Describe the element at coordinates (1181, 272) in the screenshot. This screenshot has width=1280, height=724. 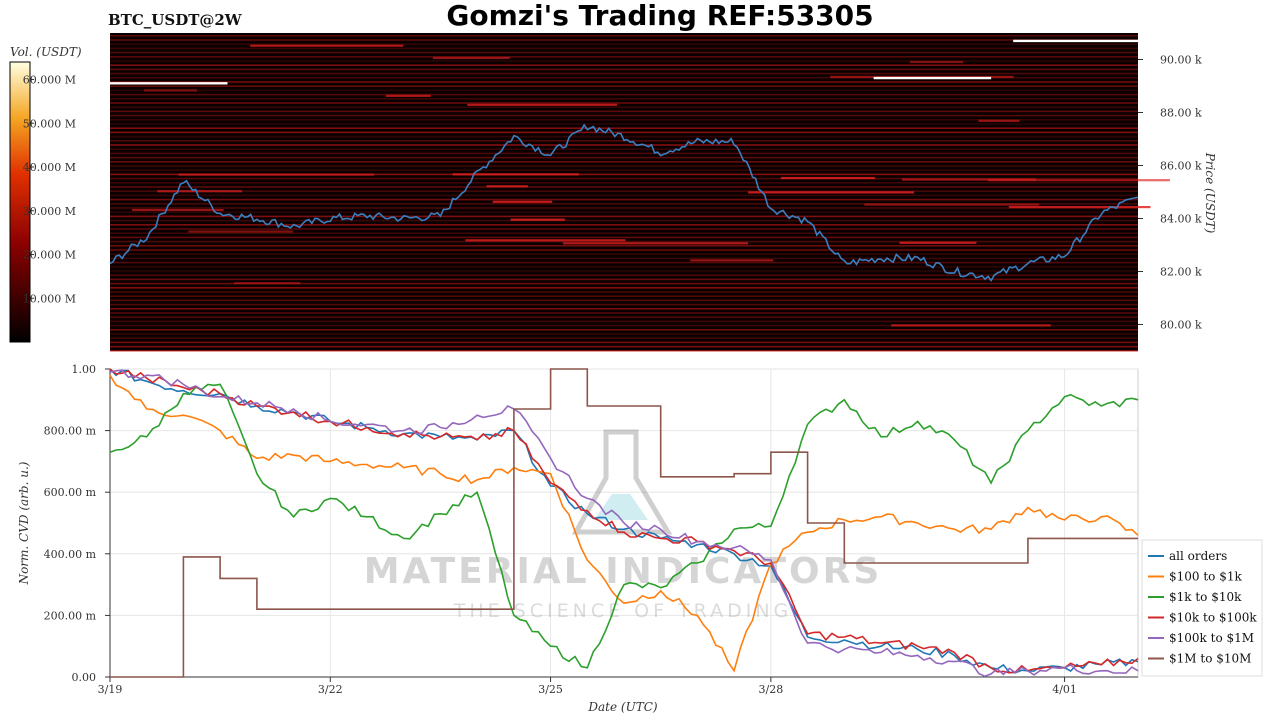
I see `price-tick-label: 82.00 k` at that location.